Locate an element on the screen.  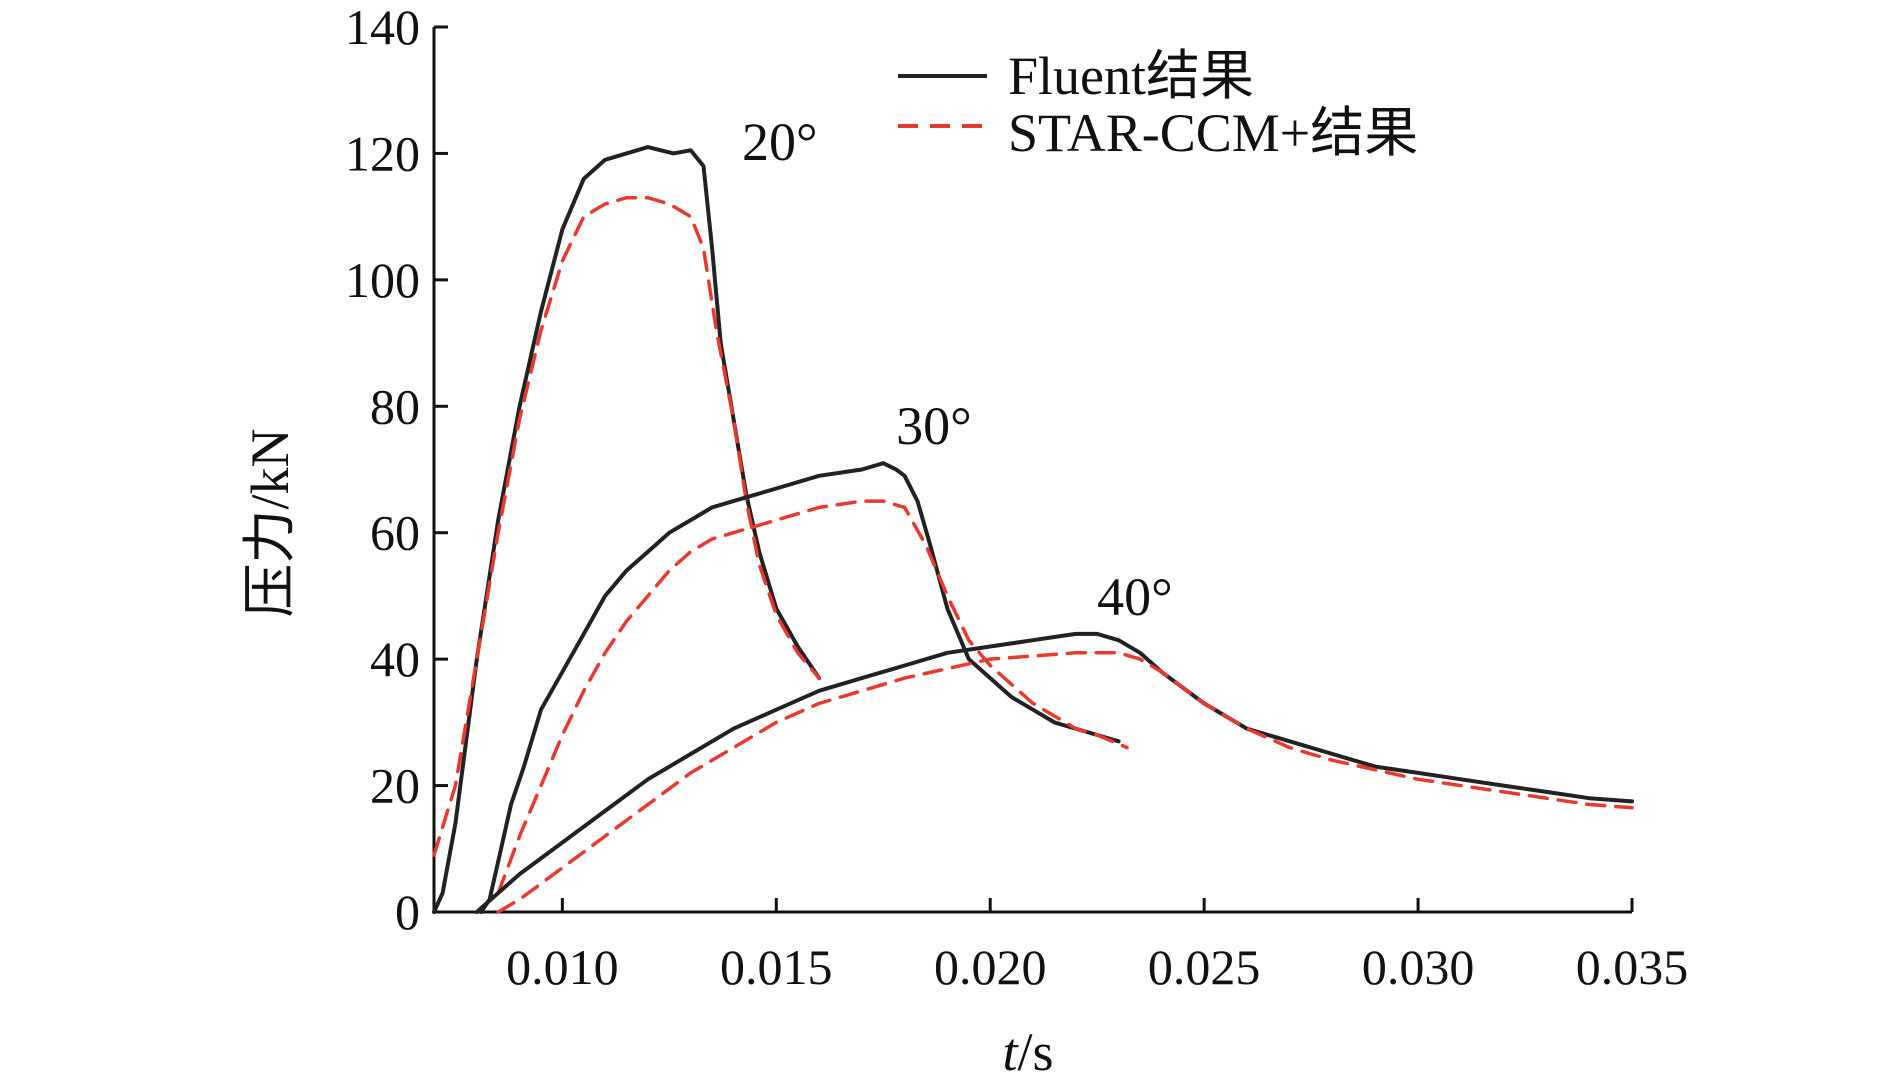
y-tick-label: 0 is located at coordinates (407, 912).